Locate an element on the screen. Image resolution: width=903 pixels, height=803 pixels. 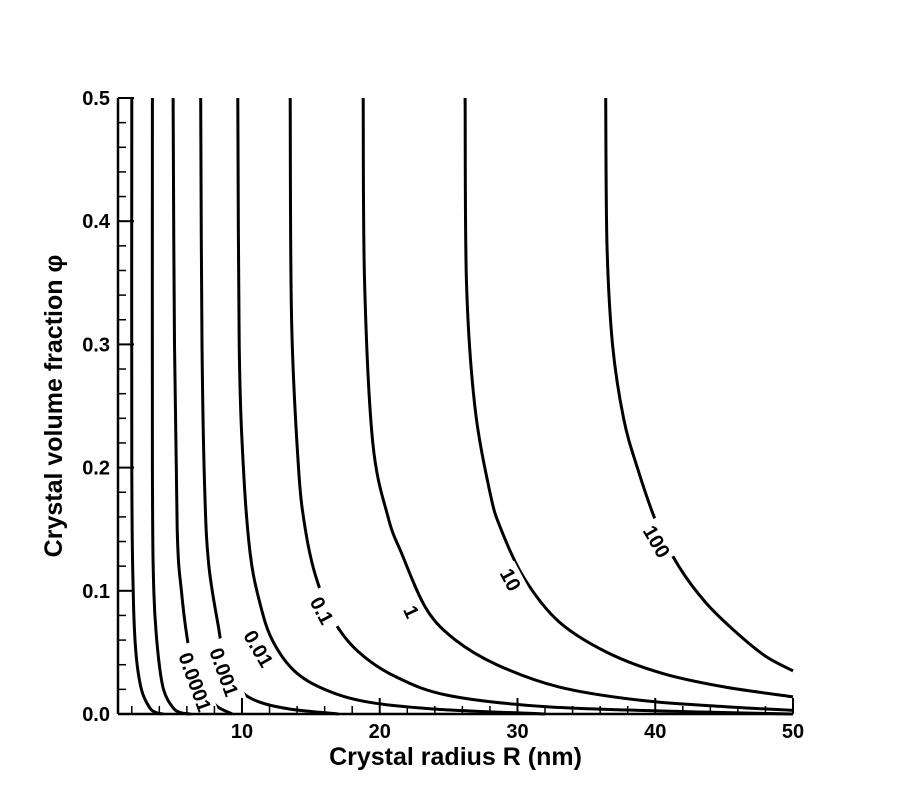
y-tick-label: 0.2 is located at coordinates (96, 469).